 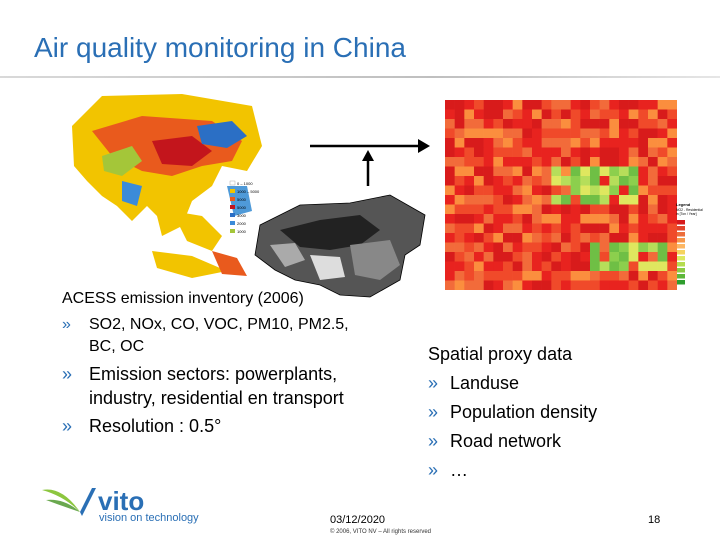 I want to click on legend-swatch, so click(x=681, y=240).